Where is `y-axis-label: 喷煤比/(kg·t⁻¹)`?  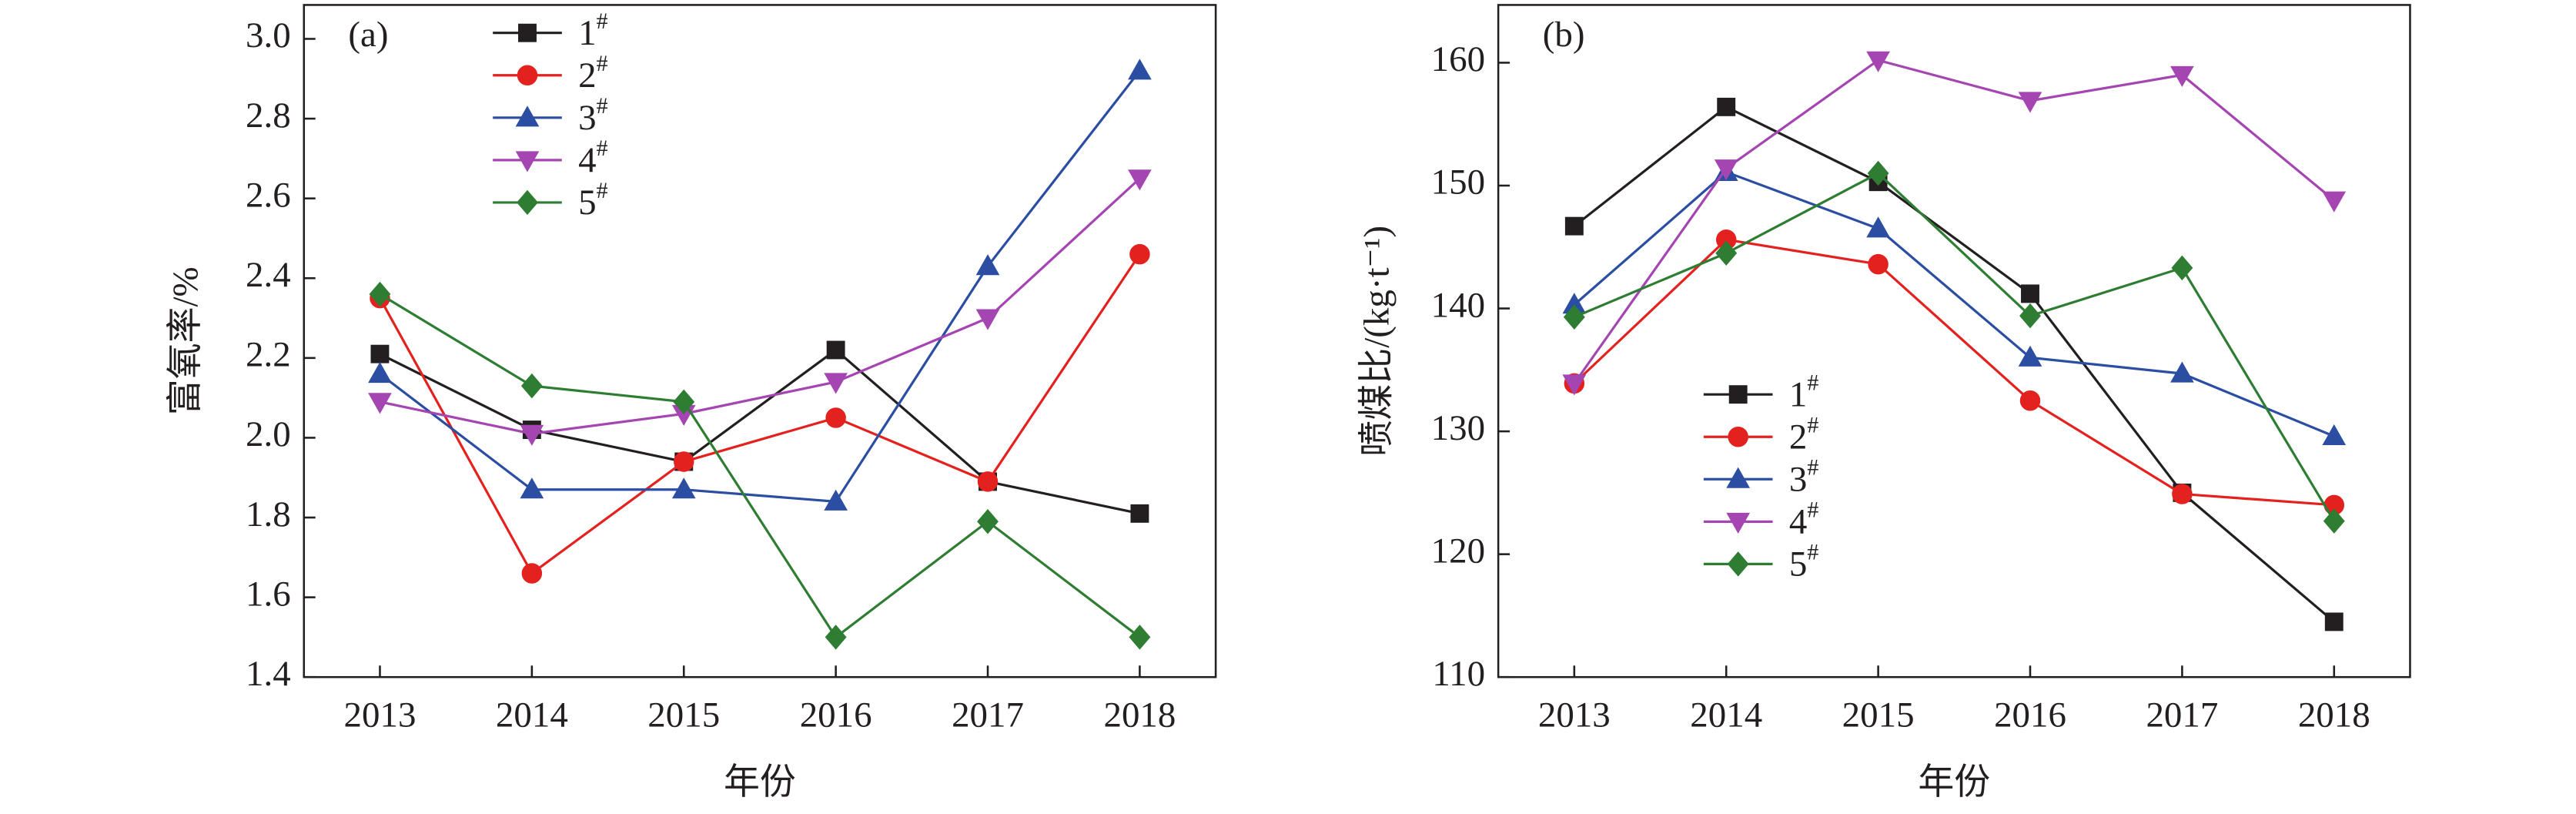 y-axis-label: 喷煤比/(kg·t⁻¹) is located at coordinates (1377, 341).